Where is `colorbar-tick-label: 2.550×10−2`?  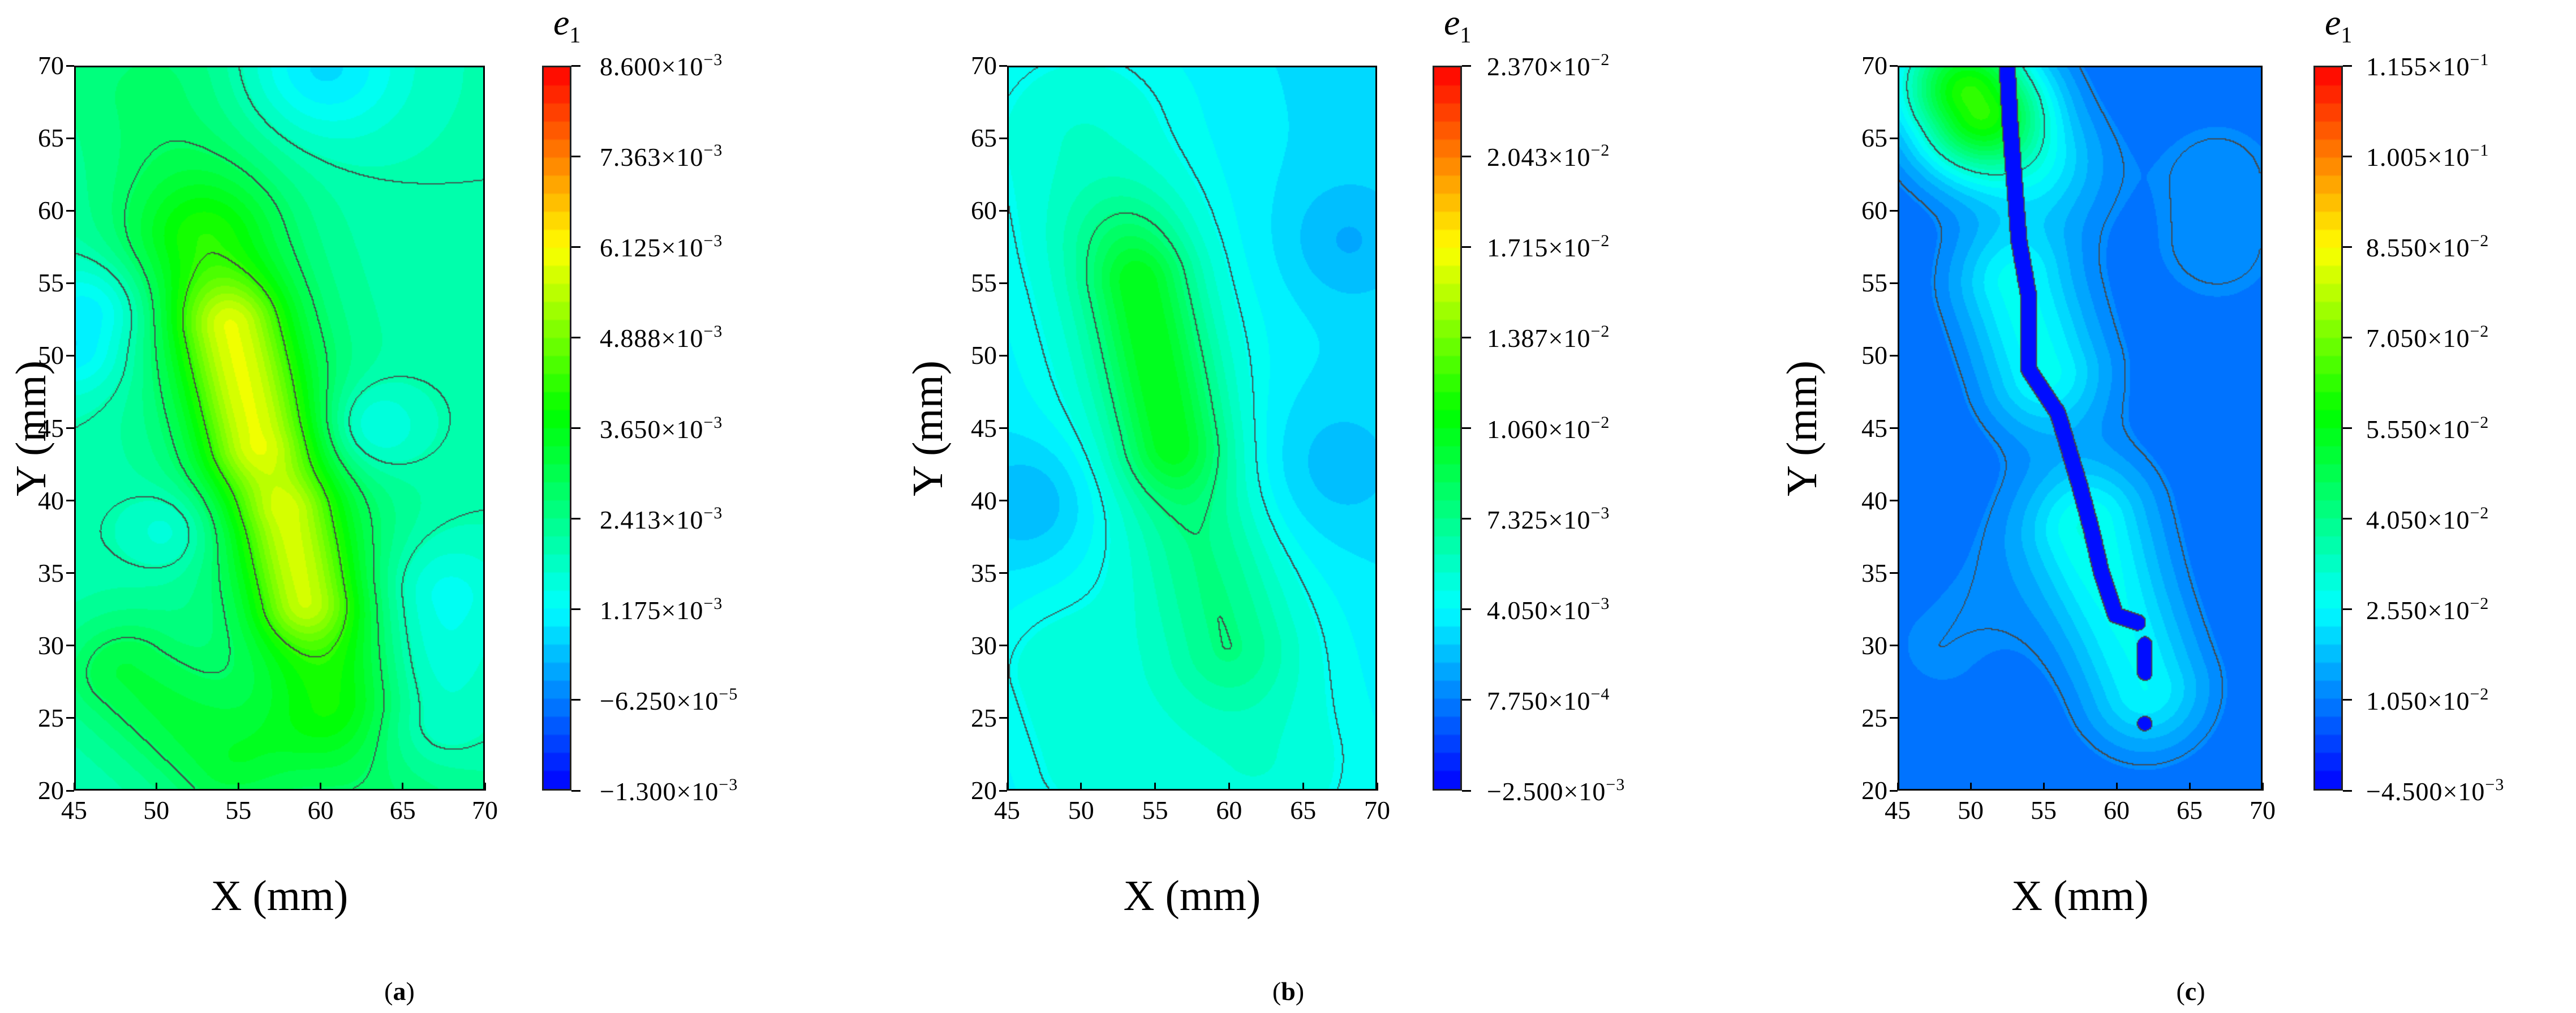
colorbar-tick-label: 2.550×10−2 is located at coordinates (2427, 609).